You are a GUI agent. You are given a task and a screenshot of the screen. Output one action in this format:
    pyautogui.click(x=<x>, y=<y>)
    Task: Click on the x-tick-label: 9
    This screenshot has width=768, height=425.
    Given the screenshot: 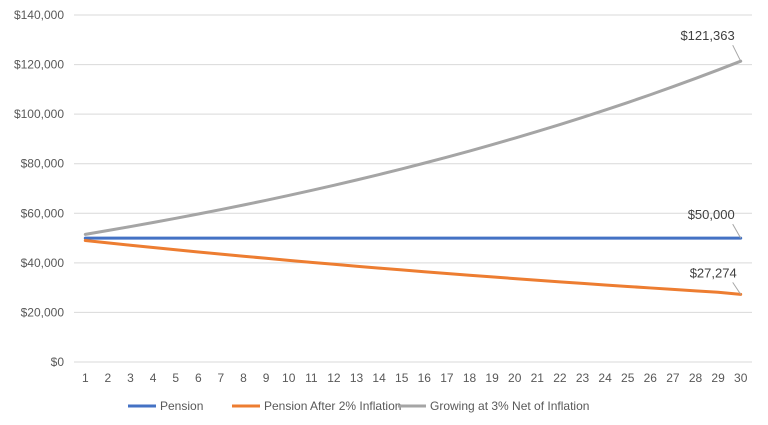 What is the action you would take?
    pyautogui.click(x=266, y=378)
    